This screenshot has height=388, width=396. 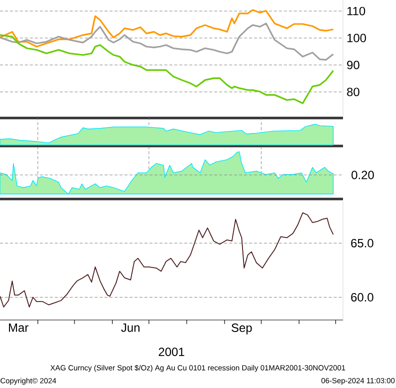 What do you see at coordinates (356, 38) in the screenshot?
I see `y-tick-label: 100` at bounding box center [356, 38].